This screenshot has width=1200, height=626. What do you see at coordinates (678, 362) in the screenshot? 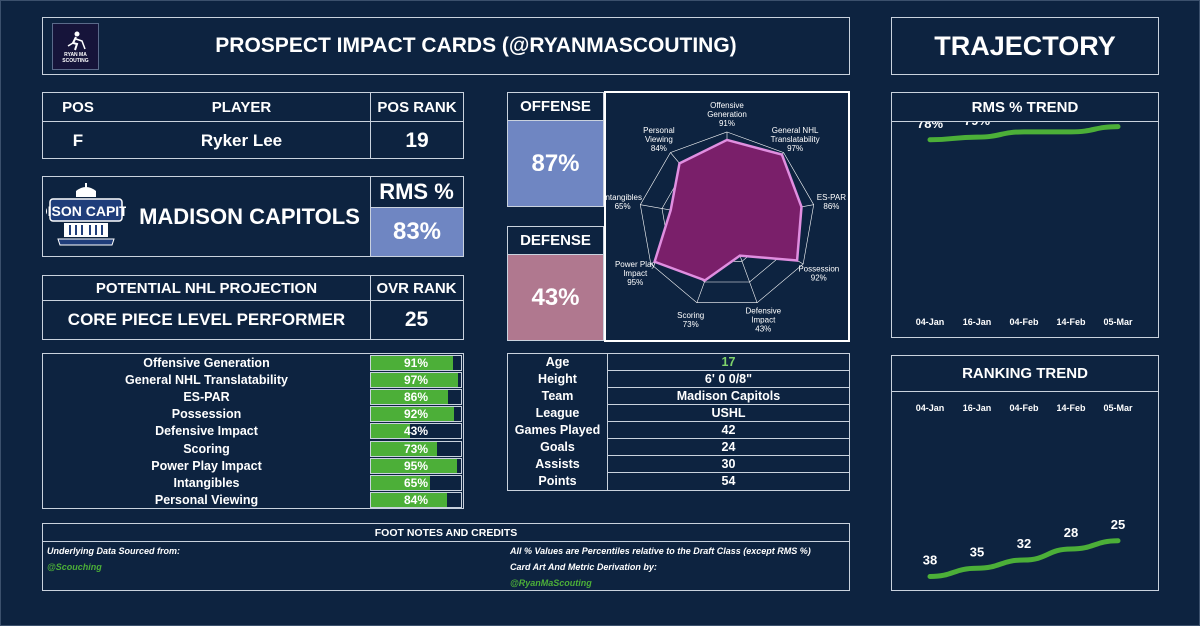
I see `bio-row: Age 17` at bounding box center [678, 362].